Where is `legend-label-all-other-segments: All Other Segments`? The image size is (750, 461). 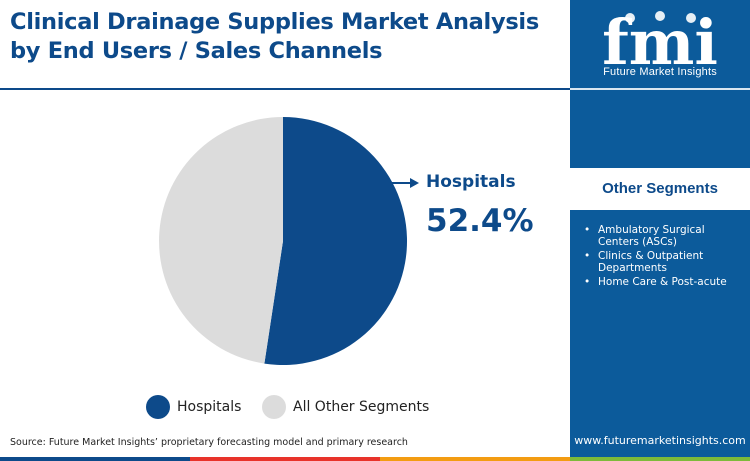 legend-label-all-other-segments: All Other Segments is located at coordinates (361, 407).